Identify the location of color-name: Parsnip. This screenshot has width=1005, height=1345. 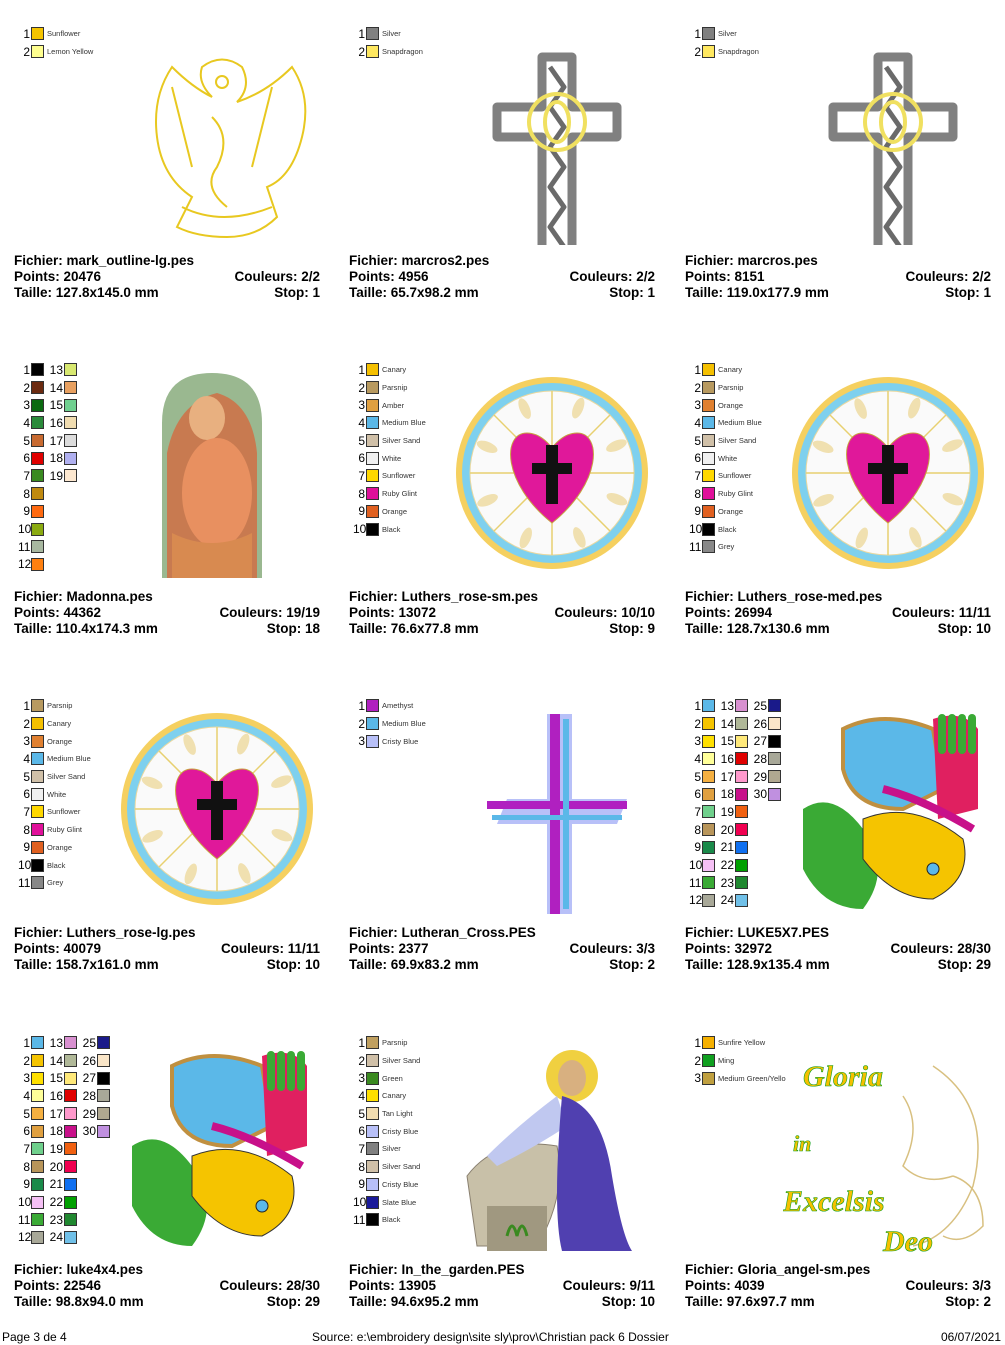
(395, 388).